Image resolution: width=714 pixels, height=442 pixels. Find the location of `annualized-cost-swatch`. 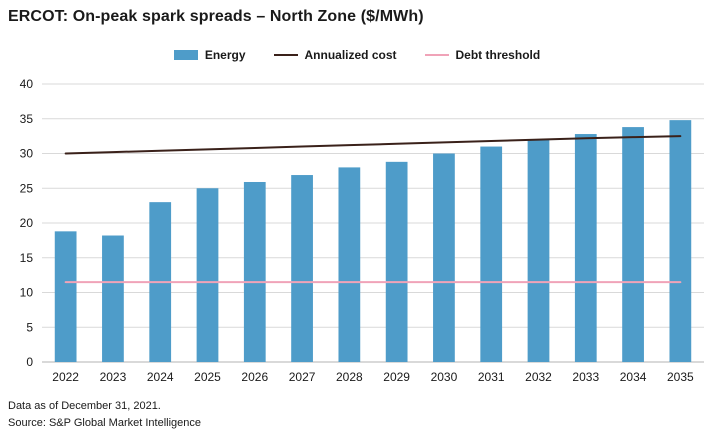

annualized-cost-swatch is located at coordinates (285, 55).